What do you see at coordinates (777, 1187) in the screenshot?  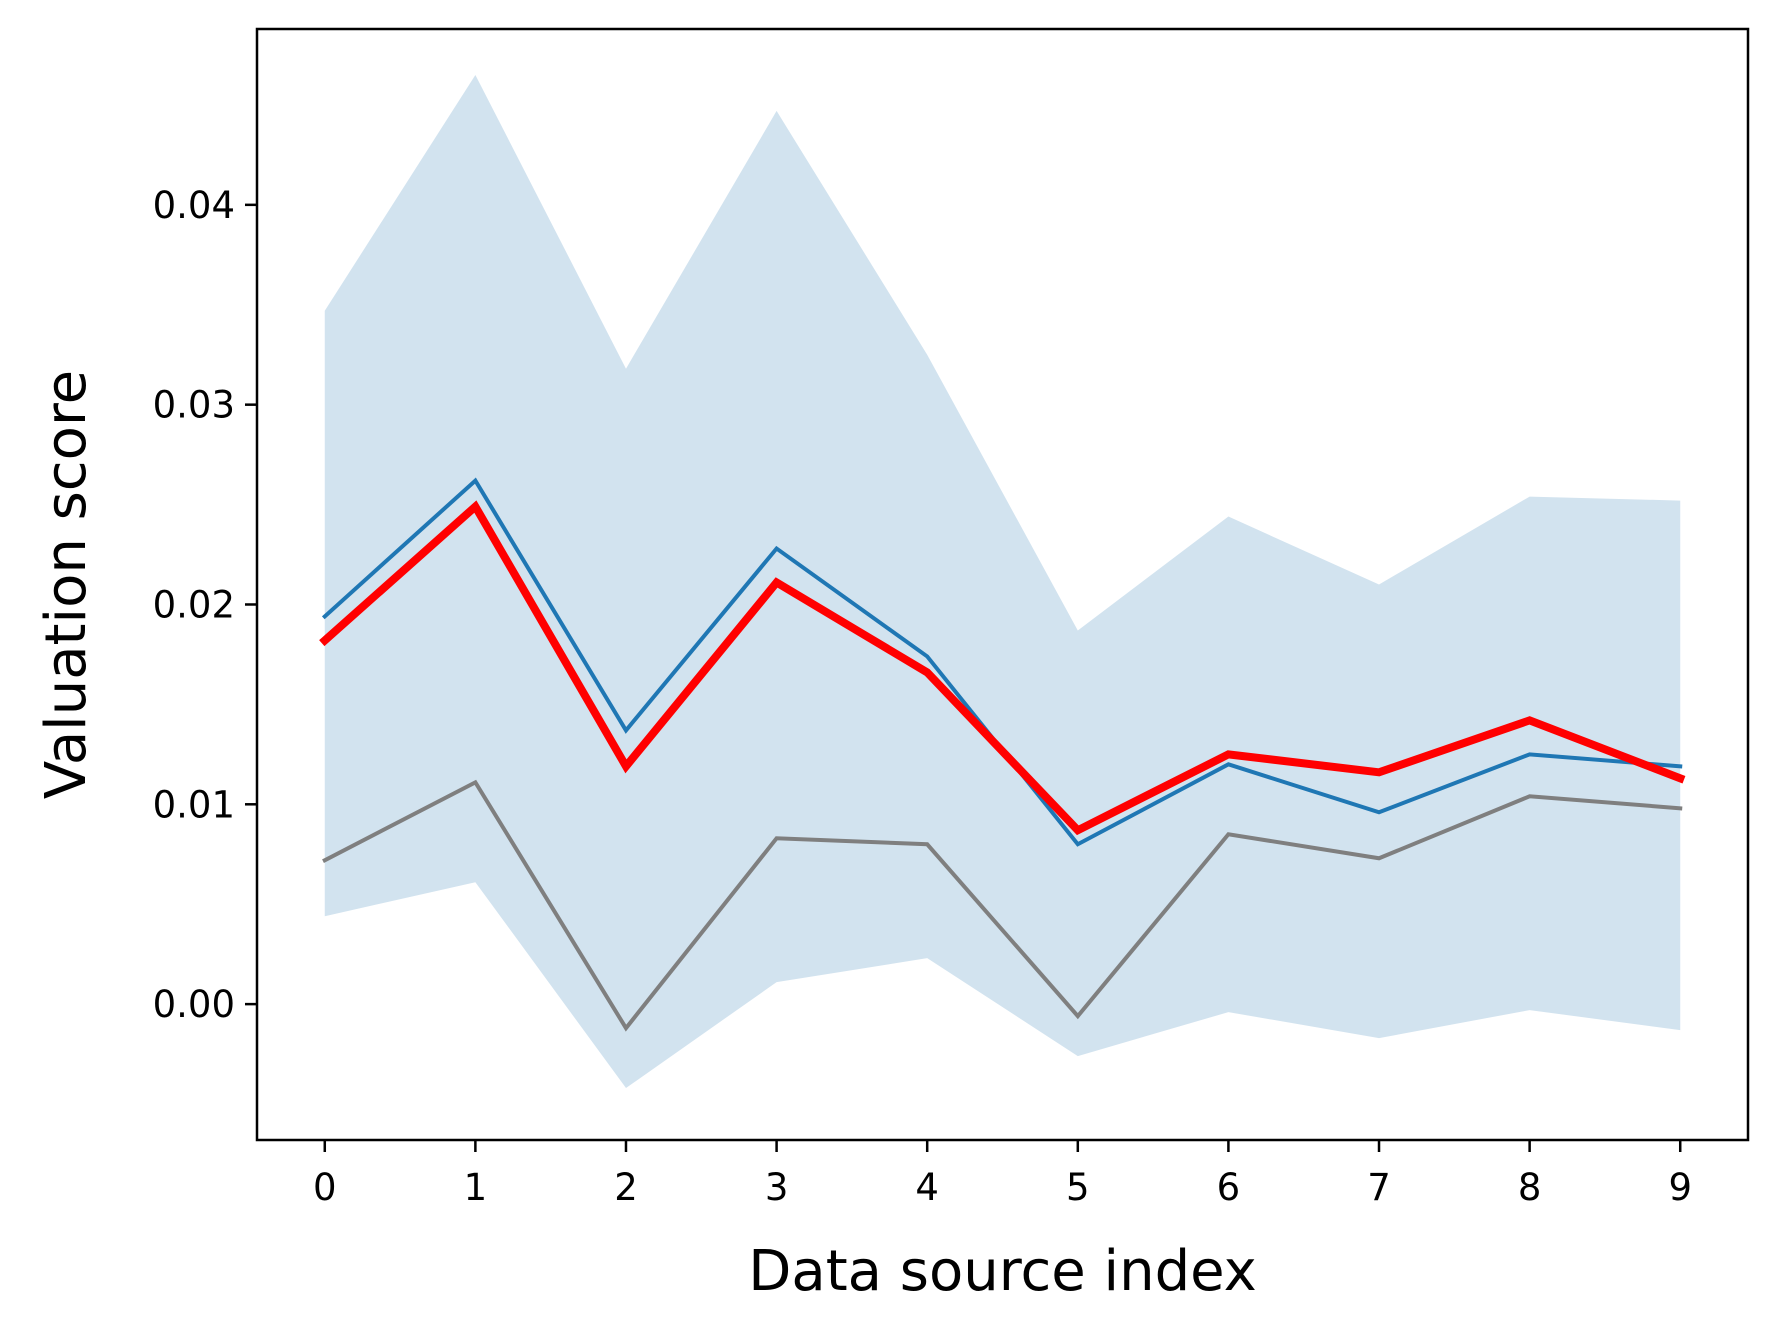 I see `x-tick-label: 3` at bounding box center [777, 1187].